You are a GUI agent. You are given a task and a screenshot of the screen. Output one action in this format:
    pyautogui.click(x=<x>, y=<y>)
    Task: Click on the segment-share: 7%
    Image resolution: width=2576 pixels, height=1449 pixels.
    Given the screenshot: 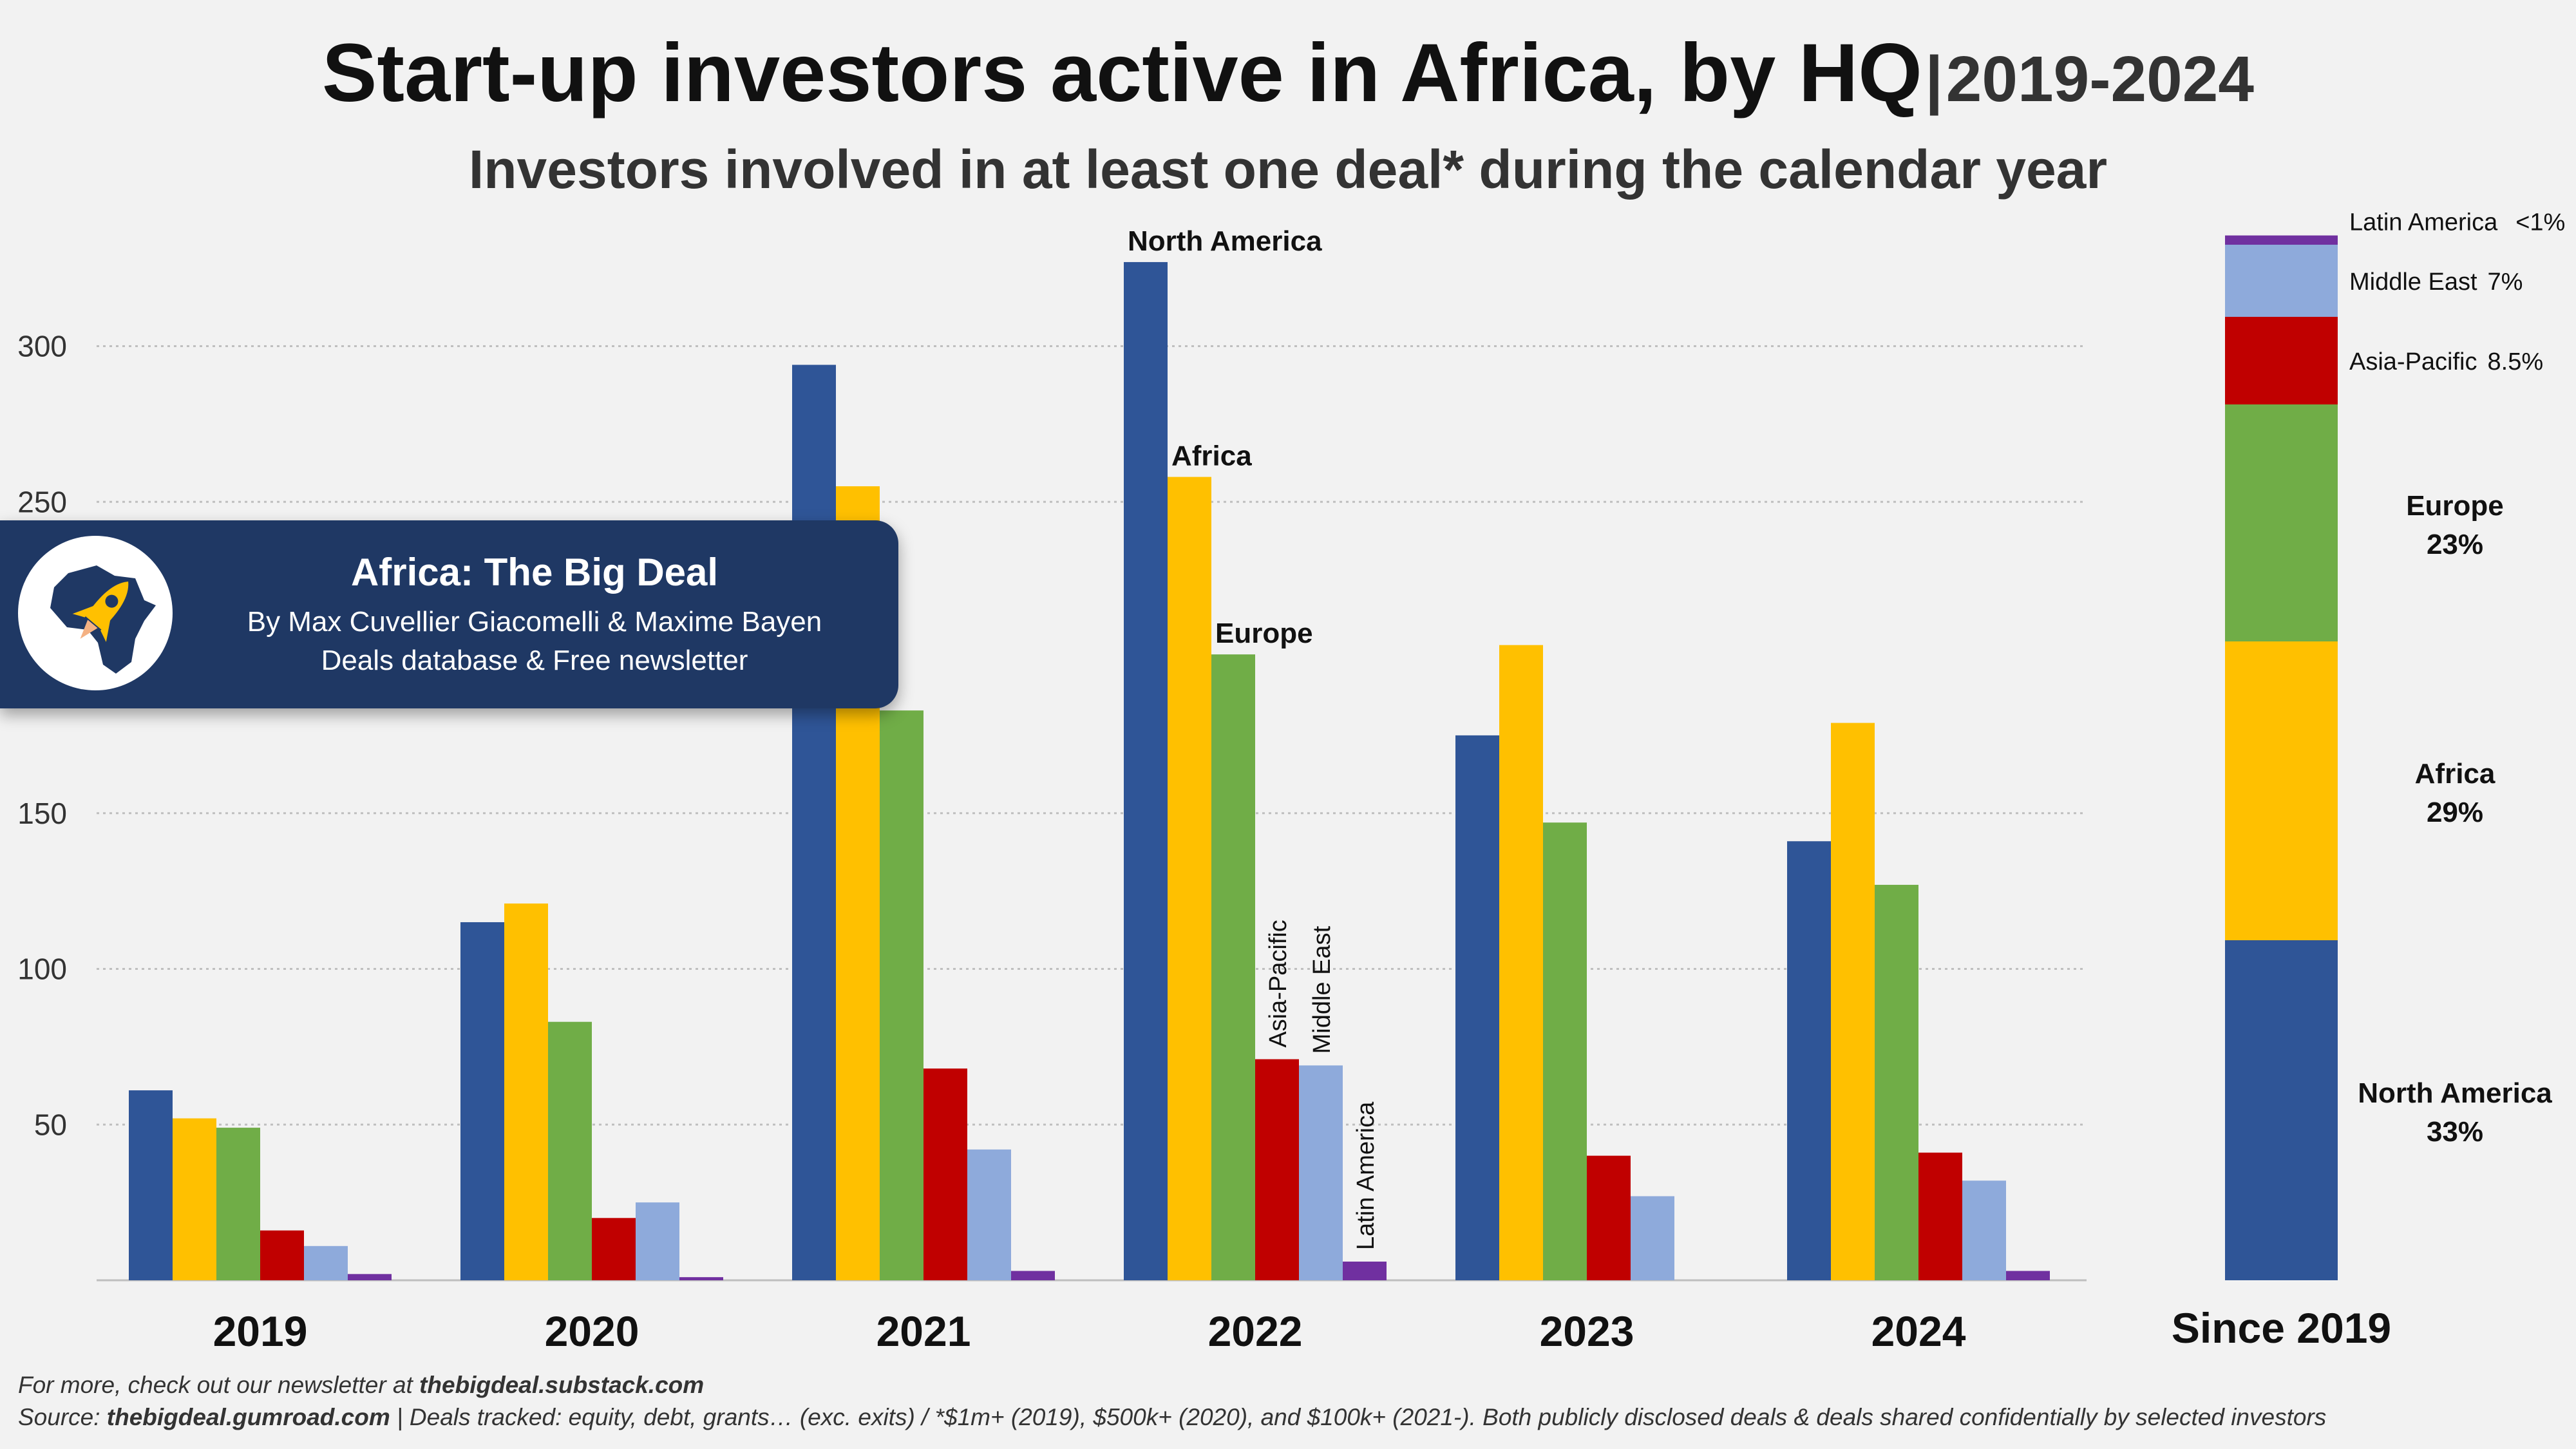 What is the action you would take?
    pyautogui.click(x=2505, y=282)
    